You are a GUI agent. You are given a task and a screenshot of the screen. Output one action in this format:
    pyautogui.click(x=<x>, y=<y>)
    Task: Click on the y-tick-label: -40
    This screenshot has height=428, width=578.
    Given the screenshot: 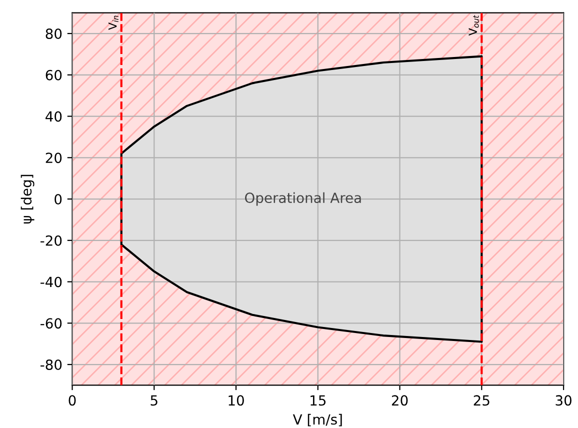 What is the action you would take?
    pyautogui.click(x=51, y=282)
    